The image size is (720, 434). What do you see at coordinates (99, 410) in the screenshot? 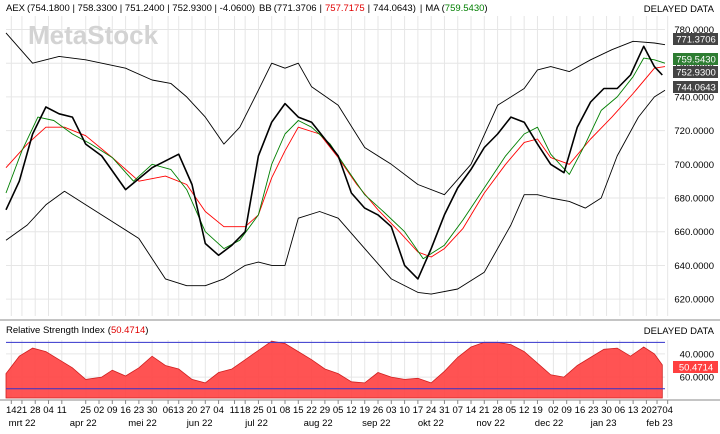
I see `x-day-label: 02` at bounding box center [99, 410].